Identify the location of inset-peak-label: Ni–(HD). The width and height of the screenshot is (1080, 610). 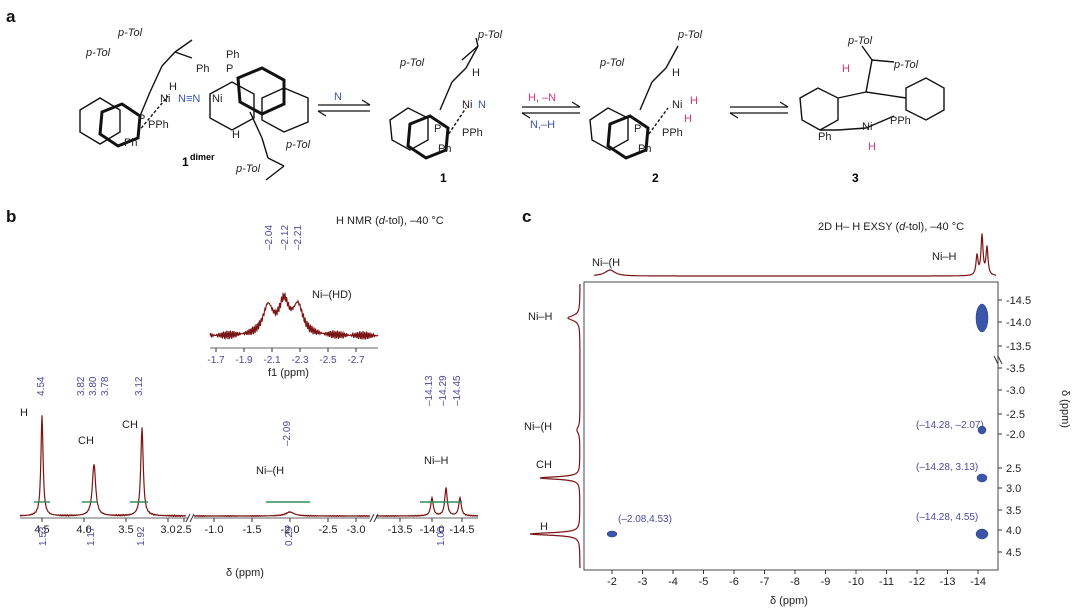
(332, 295).